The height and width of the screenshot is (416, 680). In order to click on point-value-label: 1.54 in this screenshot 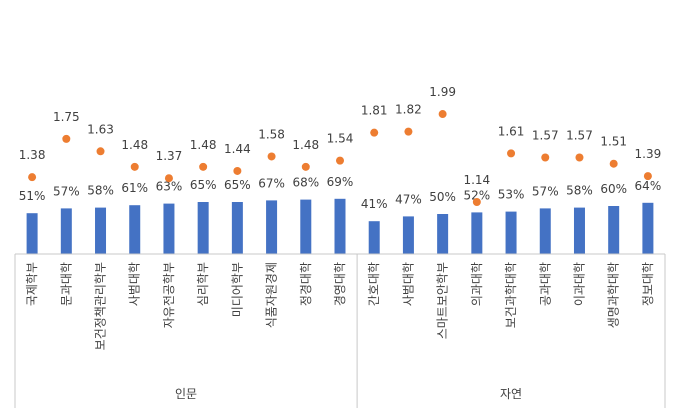, I will do `click(340, 139)`.